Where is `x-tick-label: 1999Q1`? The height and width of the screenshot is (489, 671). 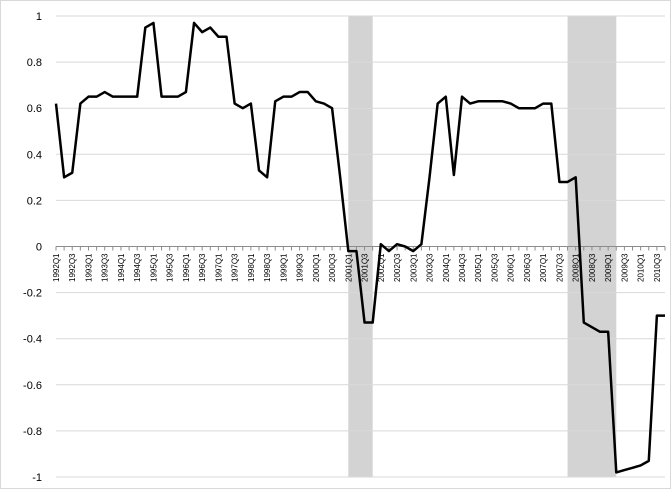 x-tick-label: 1999Q1 is located at coordinates (283, 267).